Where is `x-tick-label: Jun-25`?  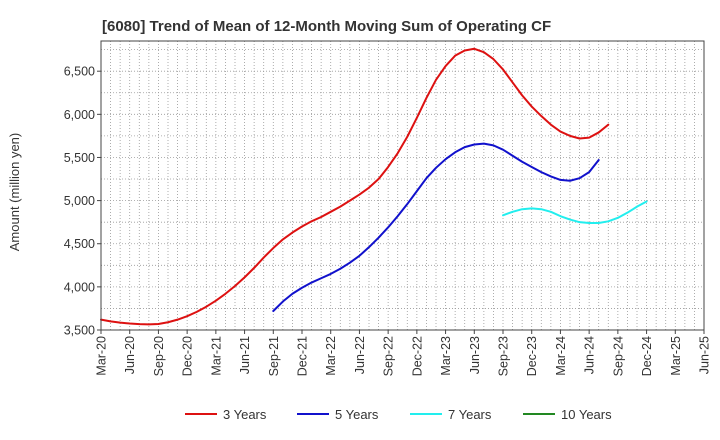
x-tick-label: Jun-25 is located at coordinates (705, 355).